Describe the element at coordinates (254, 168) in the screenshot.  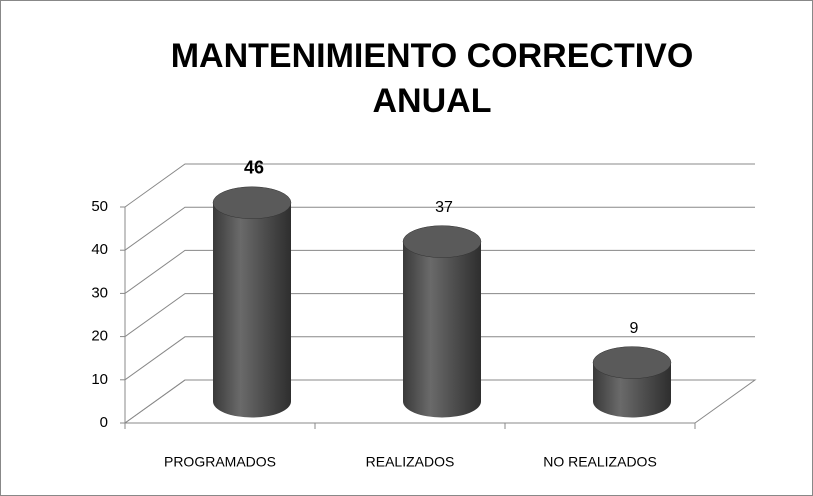
I see `data-label: 46` at that location.